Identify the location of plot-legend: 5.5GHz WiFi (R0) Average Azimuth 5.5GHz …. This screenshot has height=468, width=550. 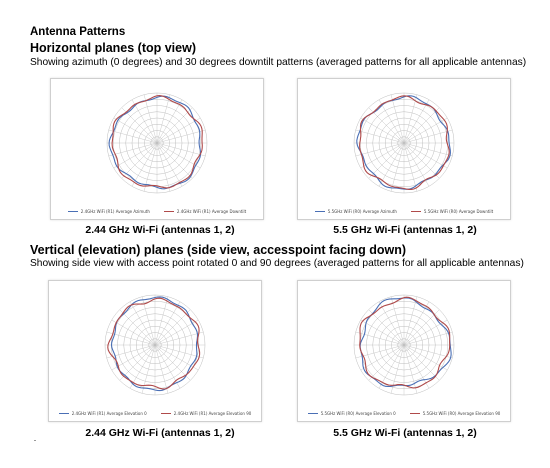
(404, 211).